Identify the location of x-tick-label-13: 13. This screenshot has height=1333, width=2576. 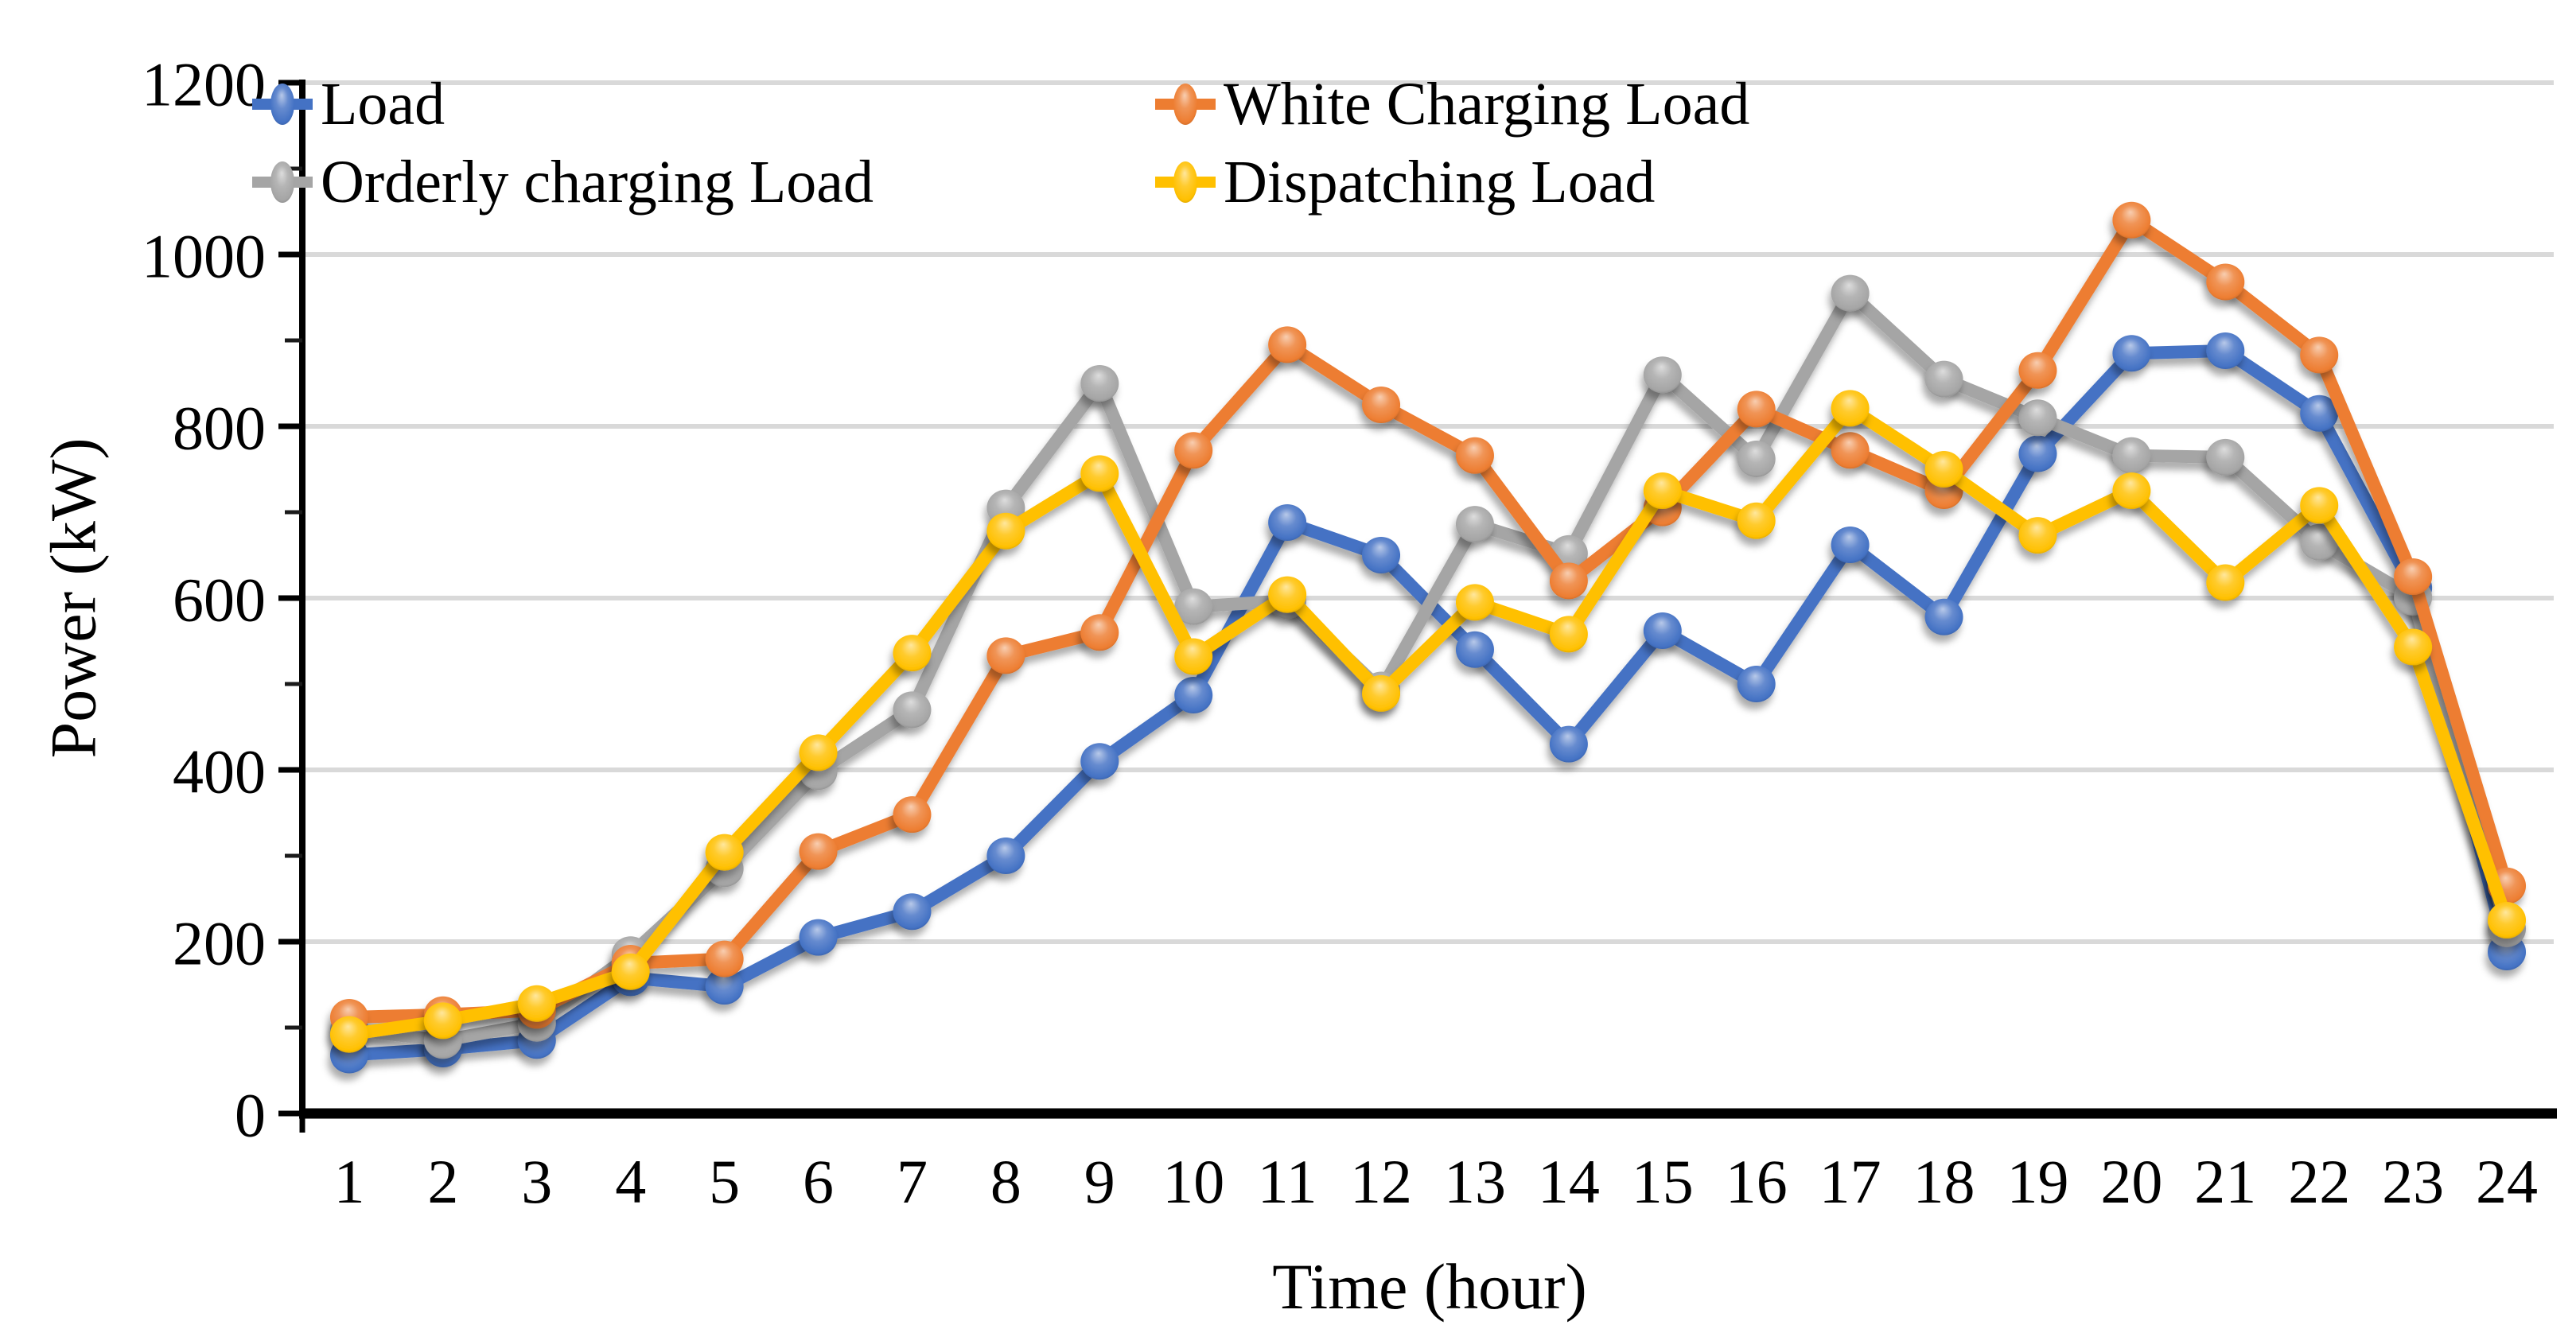
(1475, 1181).